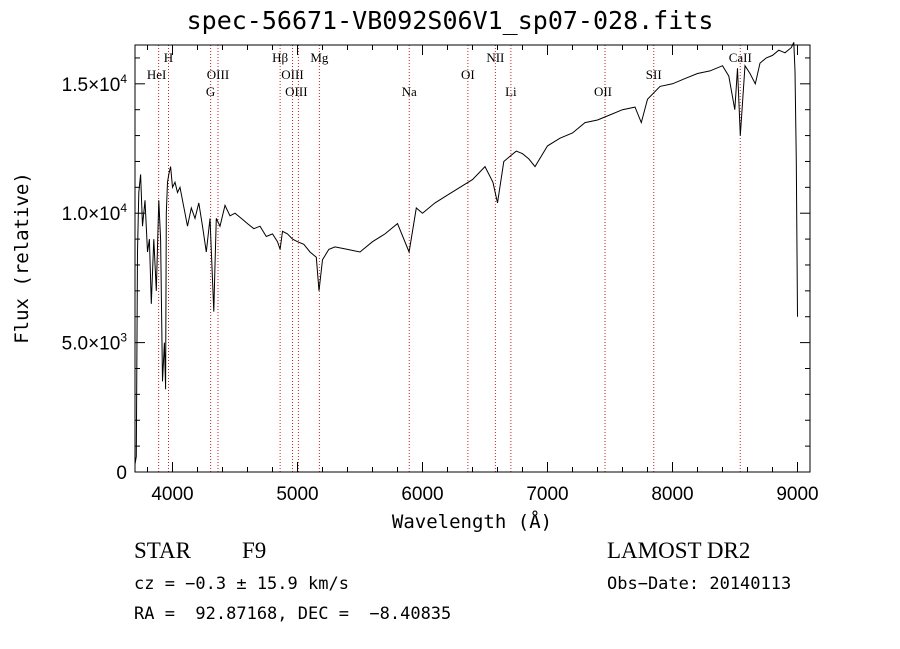 The width and height of the screenshot is (900, 649). I want to click on line-label-7: Mg, so click(319, 57).